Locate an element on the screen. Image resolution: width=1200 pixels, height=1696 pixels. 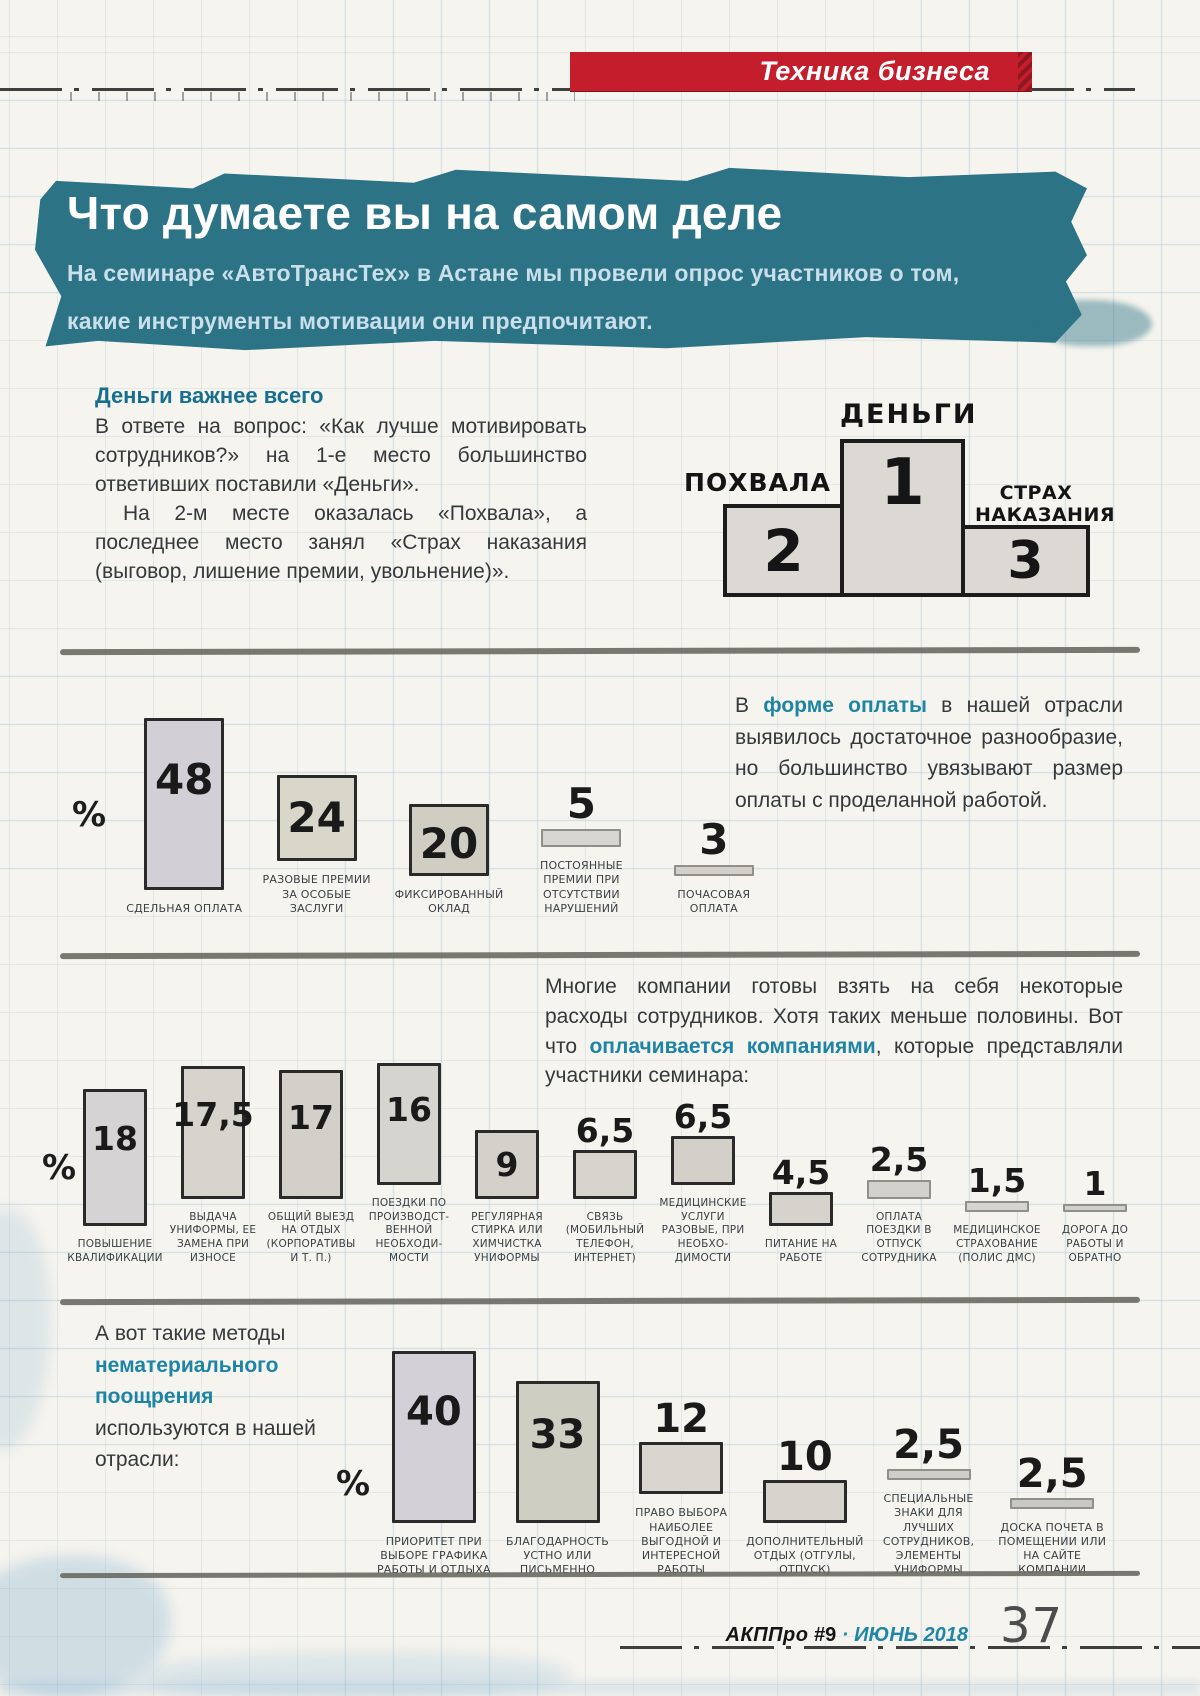
chart-bar: 3 is located at coordinates (713, 847).